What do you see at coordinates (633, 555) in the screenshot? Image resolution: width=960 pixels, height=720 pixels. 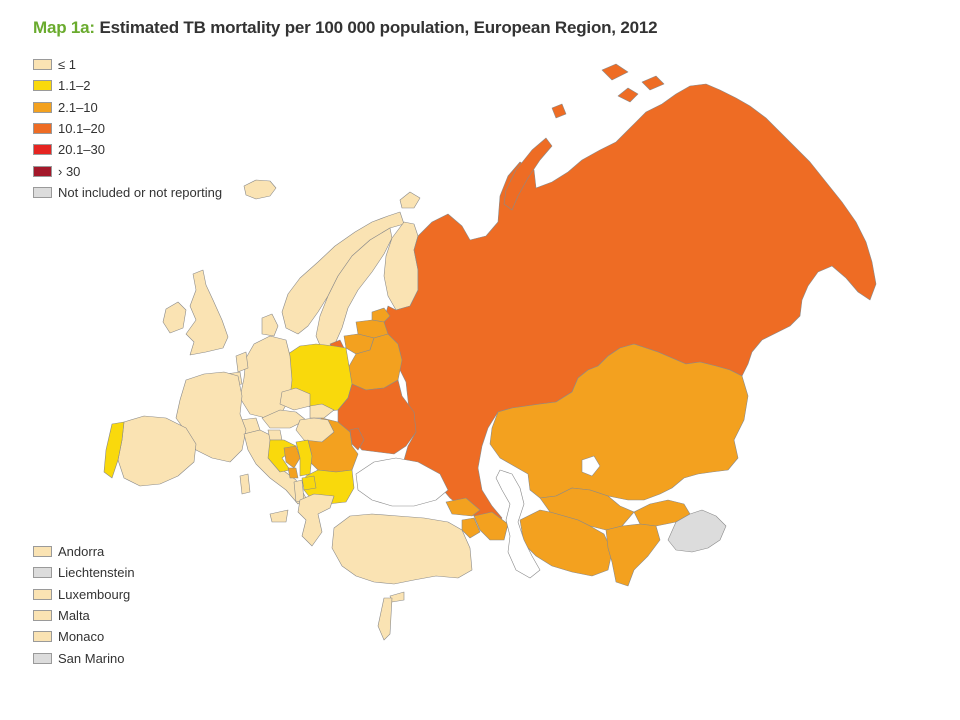 I see `region-tajikistan` at bounding box center [633, 555].